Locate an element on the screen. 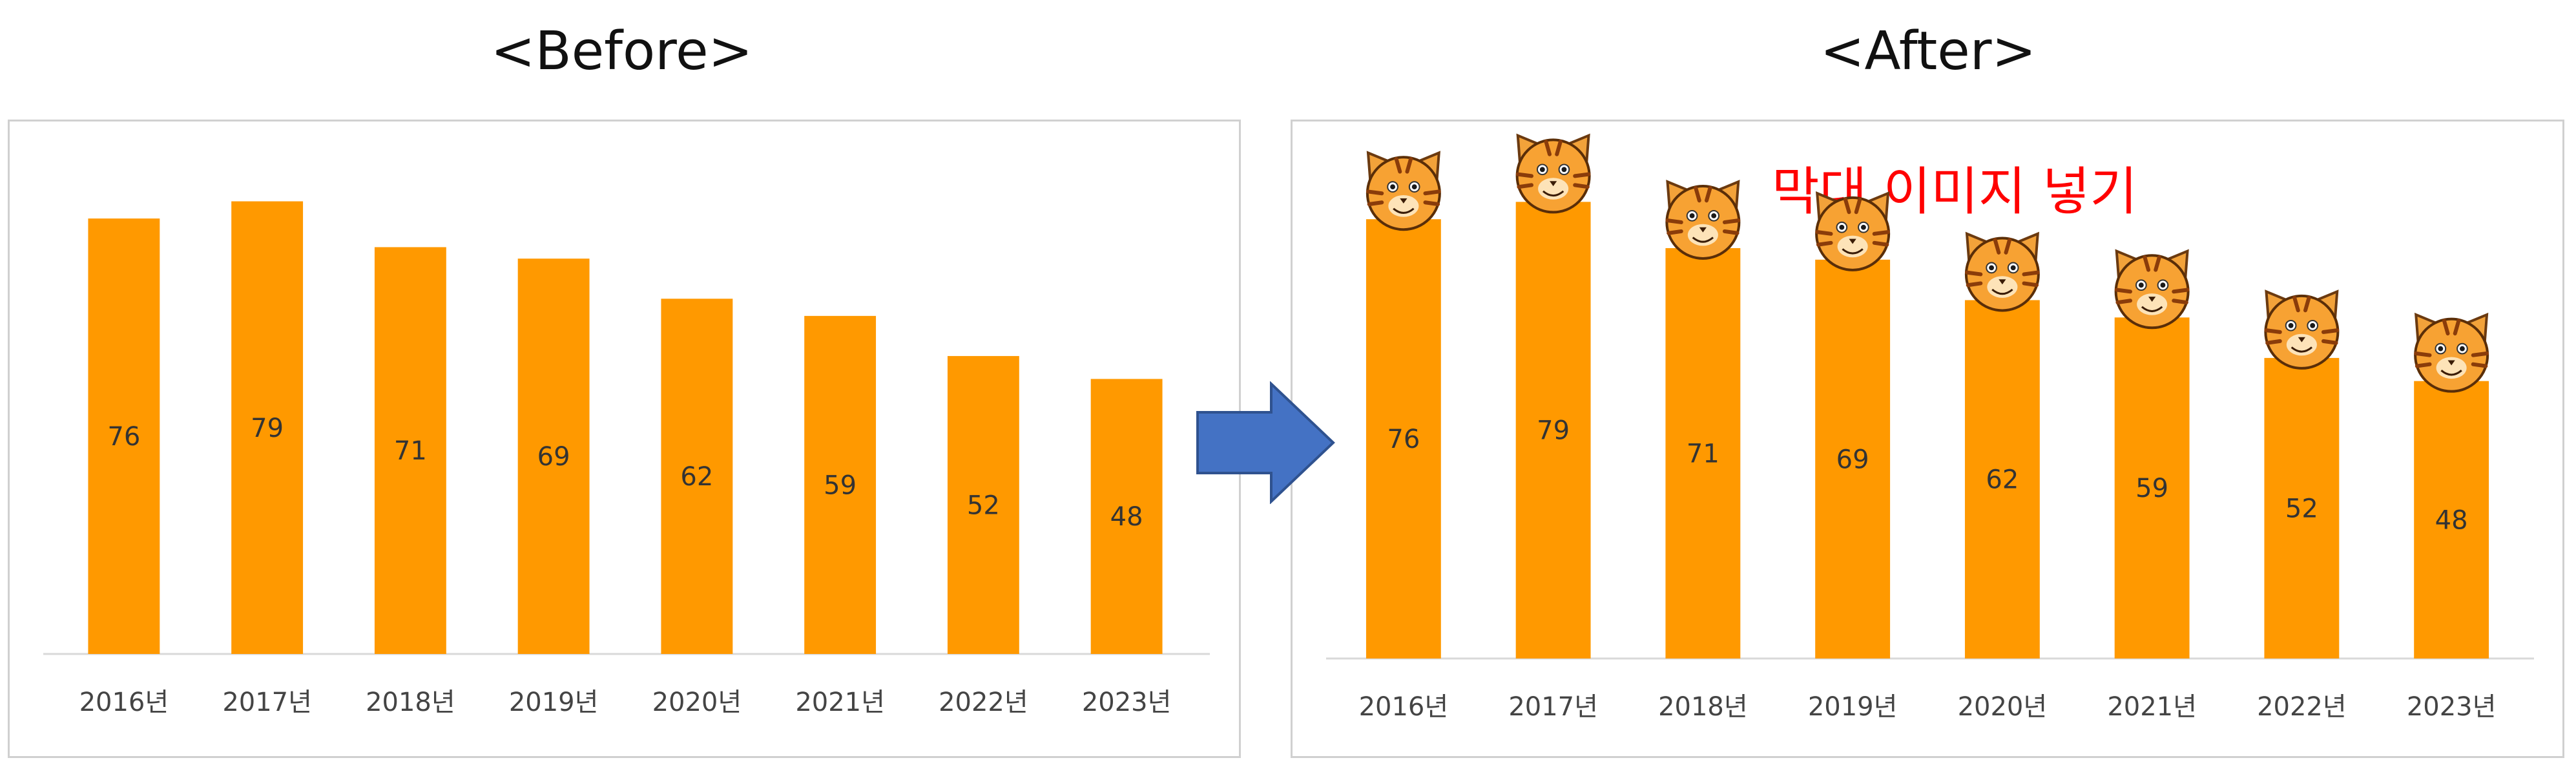 This screenshot has height=769, width=2576. right-arrow-icon is located at coordinates (1265, 443).